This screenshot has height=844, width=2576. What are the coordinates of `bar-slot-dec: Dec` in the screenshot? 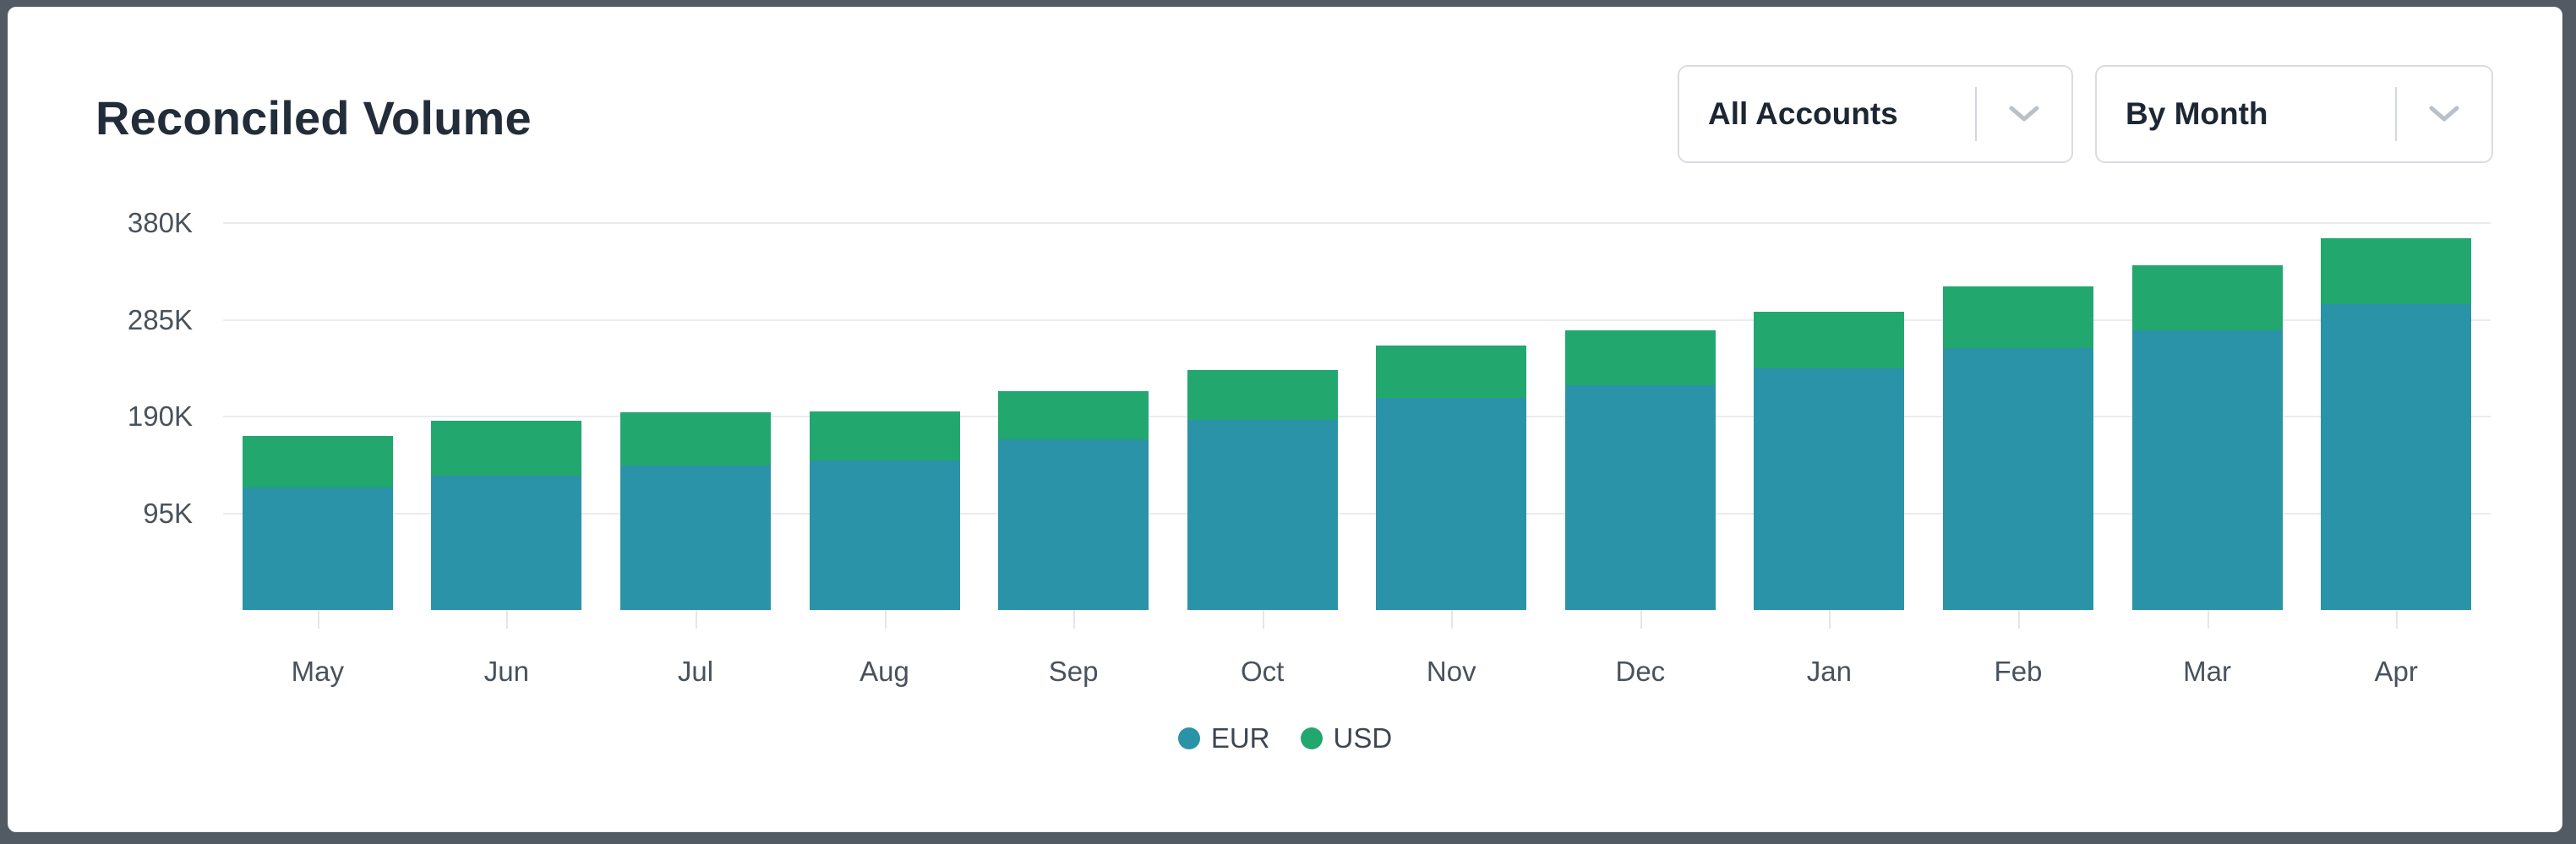 It's located at (1640, 455).